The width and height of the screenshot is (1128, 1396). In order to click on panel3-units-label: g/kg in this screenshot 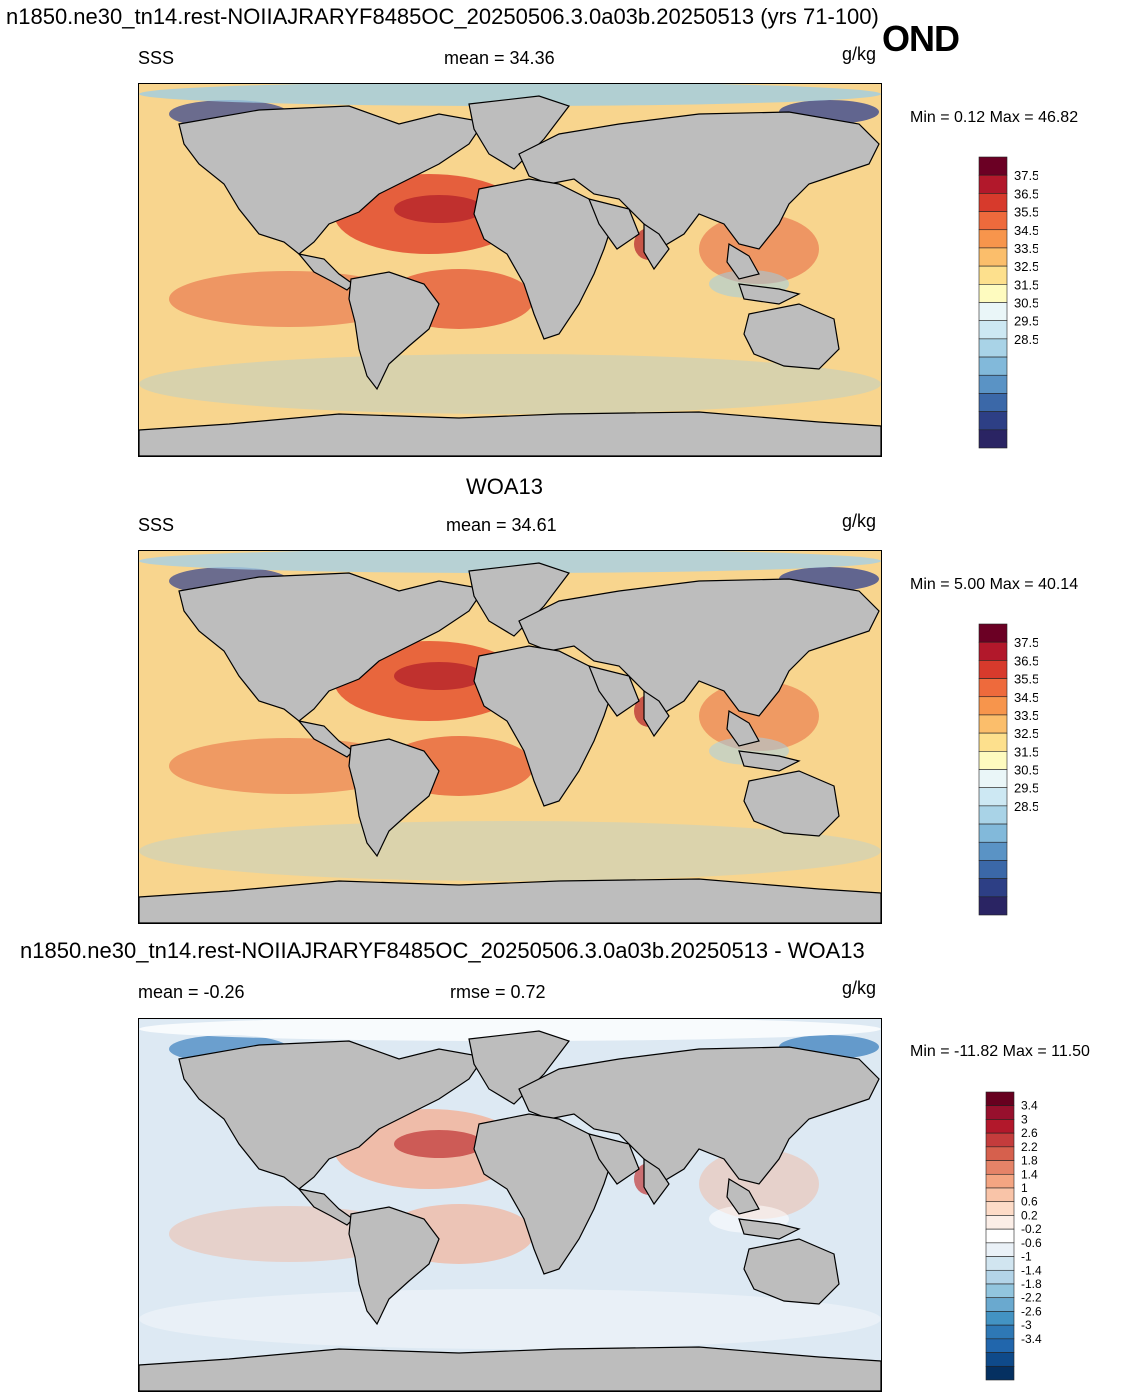, I will do `click(859, 988)`.